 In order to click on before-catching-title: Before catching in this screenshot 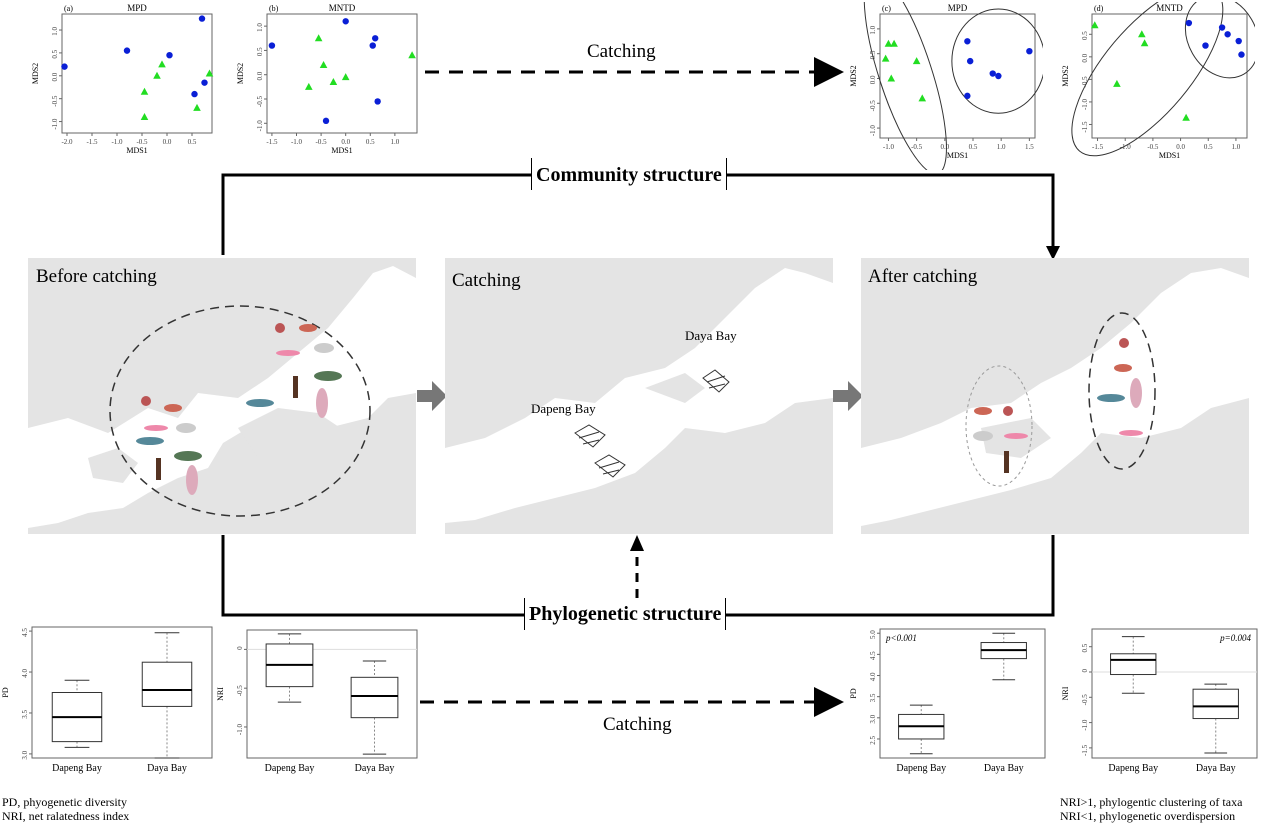, I will do `click(96, 276)`.